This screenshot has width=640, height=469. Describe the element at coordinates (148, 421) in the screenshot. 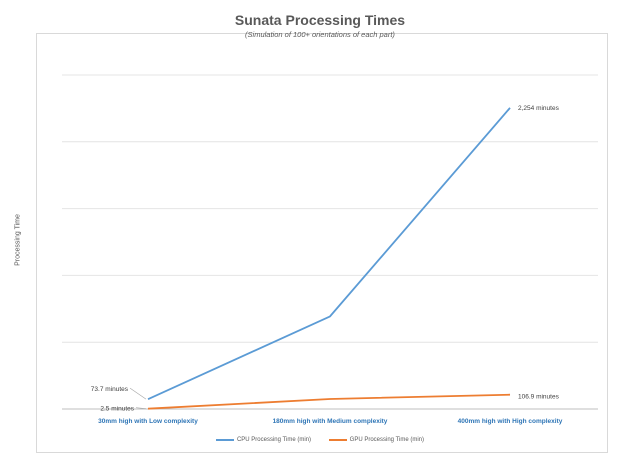

I see `x-tick-label: 30mm high with Low complexity` at that location.